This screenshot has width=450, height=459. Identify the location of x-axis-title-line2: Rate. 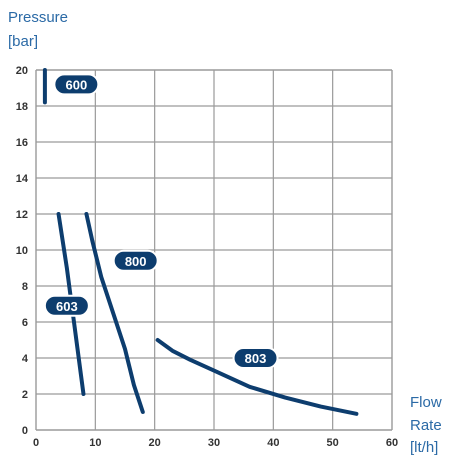
(426, 425).